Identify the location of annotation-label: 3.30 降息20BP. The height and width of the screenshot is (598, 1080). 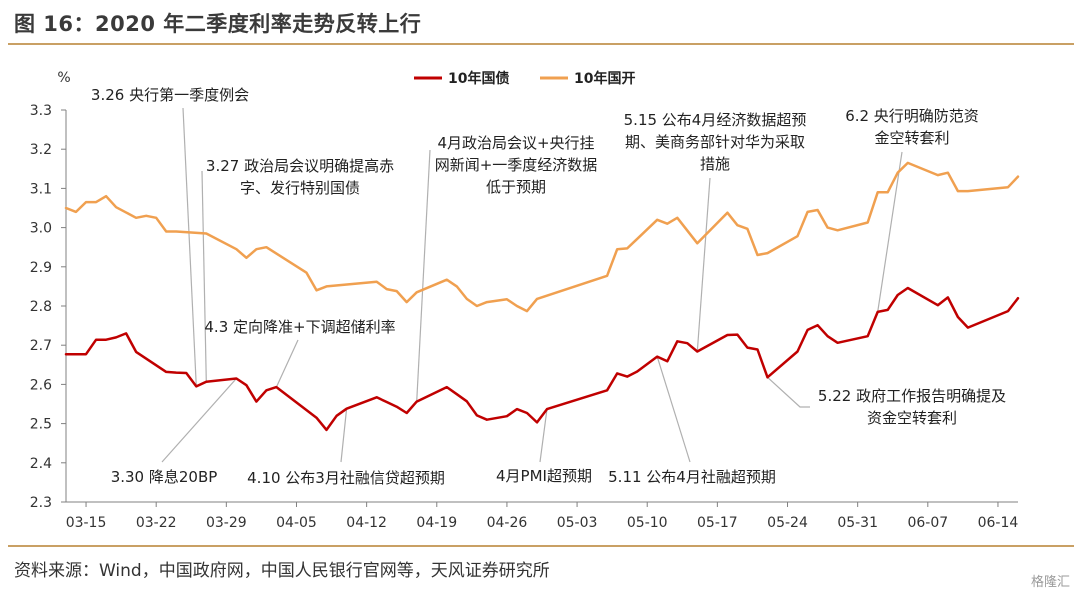
(164, 477).